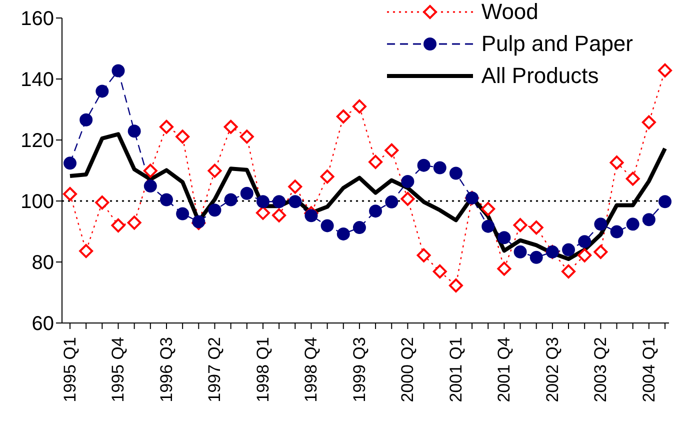  What do you see at coordinates (509, 12) in the screenshot?
I see `legend-label: Wood` at bounding box center [509, 12].